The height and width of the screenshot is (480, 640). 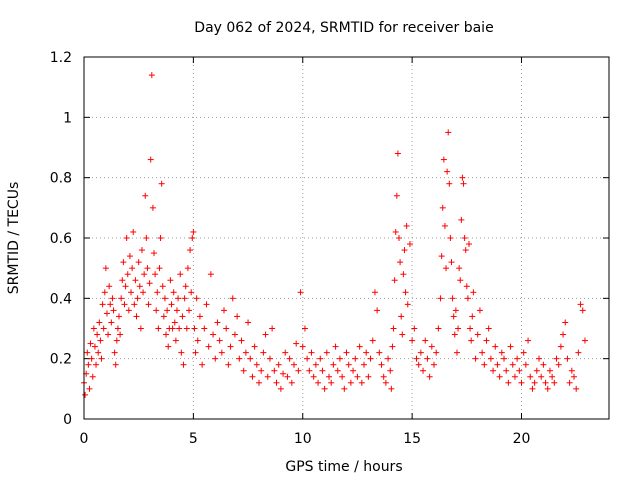 What do you see at coordinates (412, 439) in the screenshot?
I see `x-tick-label: 15` at bounding box center [412, 439].